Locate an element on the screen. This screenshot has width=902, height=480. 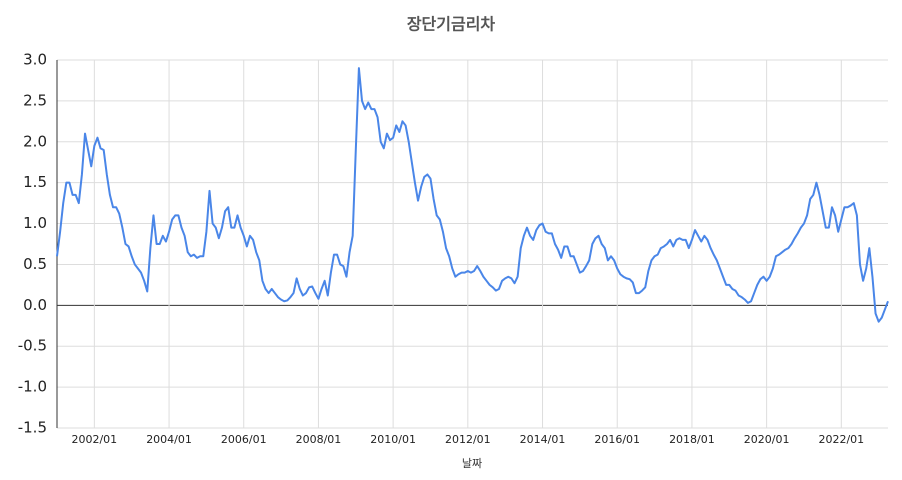
y-tick-label: 2.5 is located at coordinates (35, 100).